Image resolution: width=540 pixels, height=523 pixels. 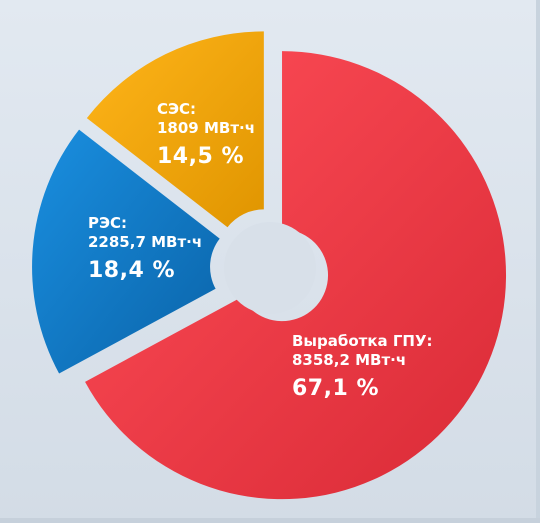 I want to click on bottom-edge-band, so click(x=270, y=520).